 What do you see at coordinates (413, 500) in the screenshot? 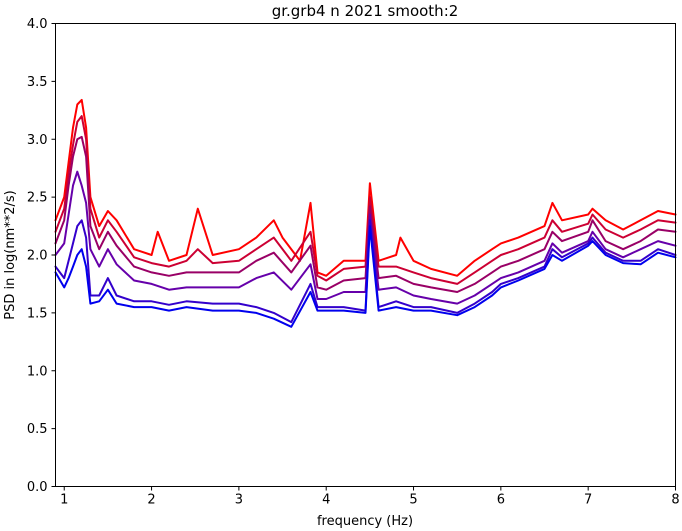
I see `x-tick-label: 5` at bounding box center [413, 500].